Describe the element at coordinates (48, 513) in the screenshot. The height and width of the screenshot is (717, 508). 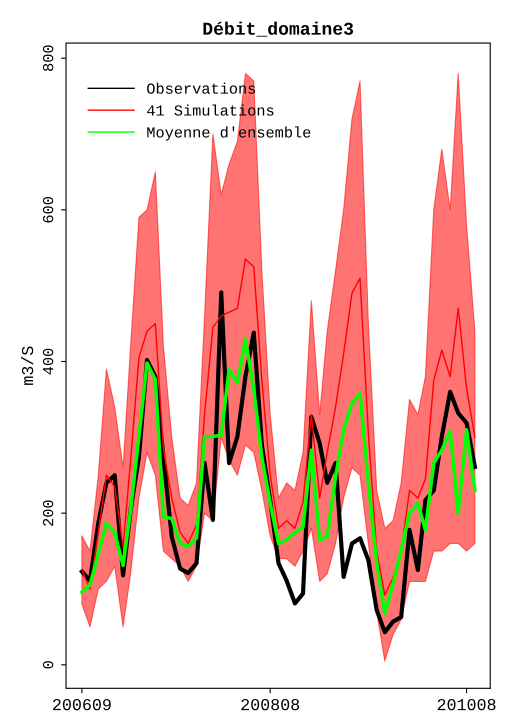
I see `y-tick-label: 200` at that location.